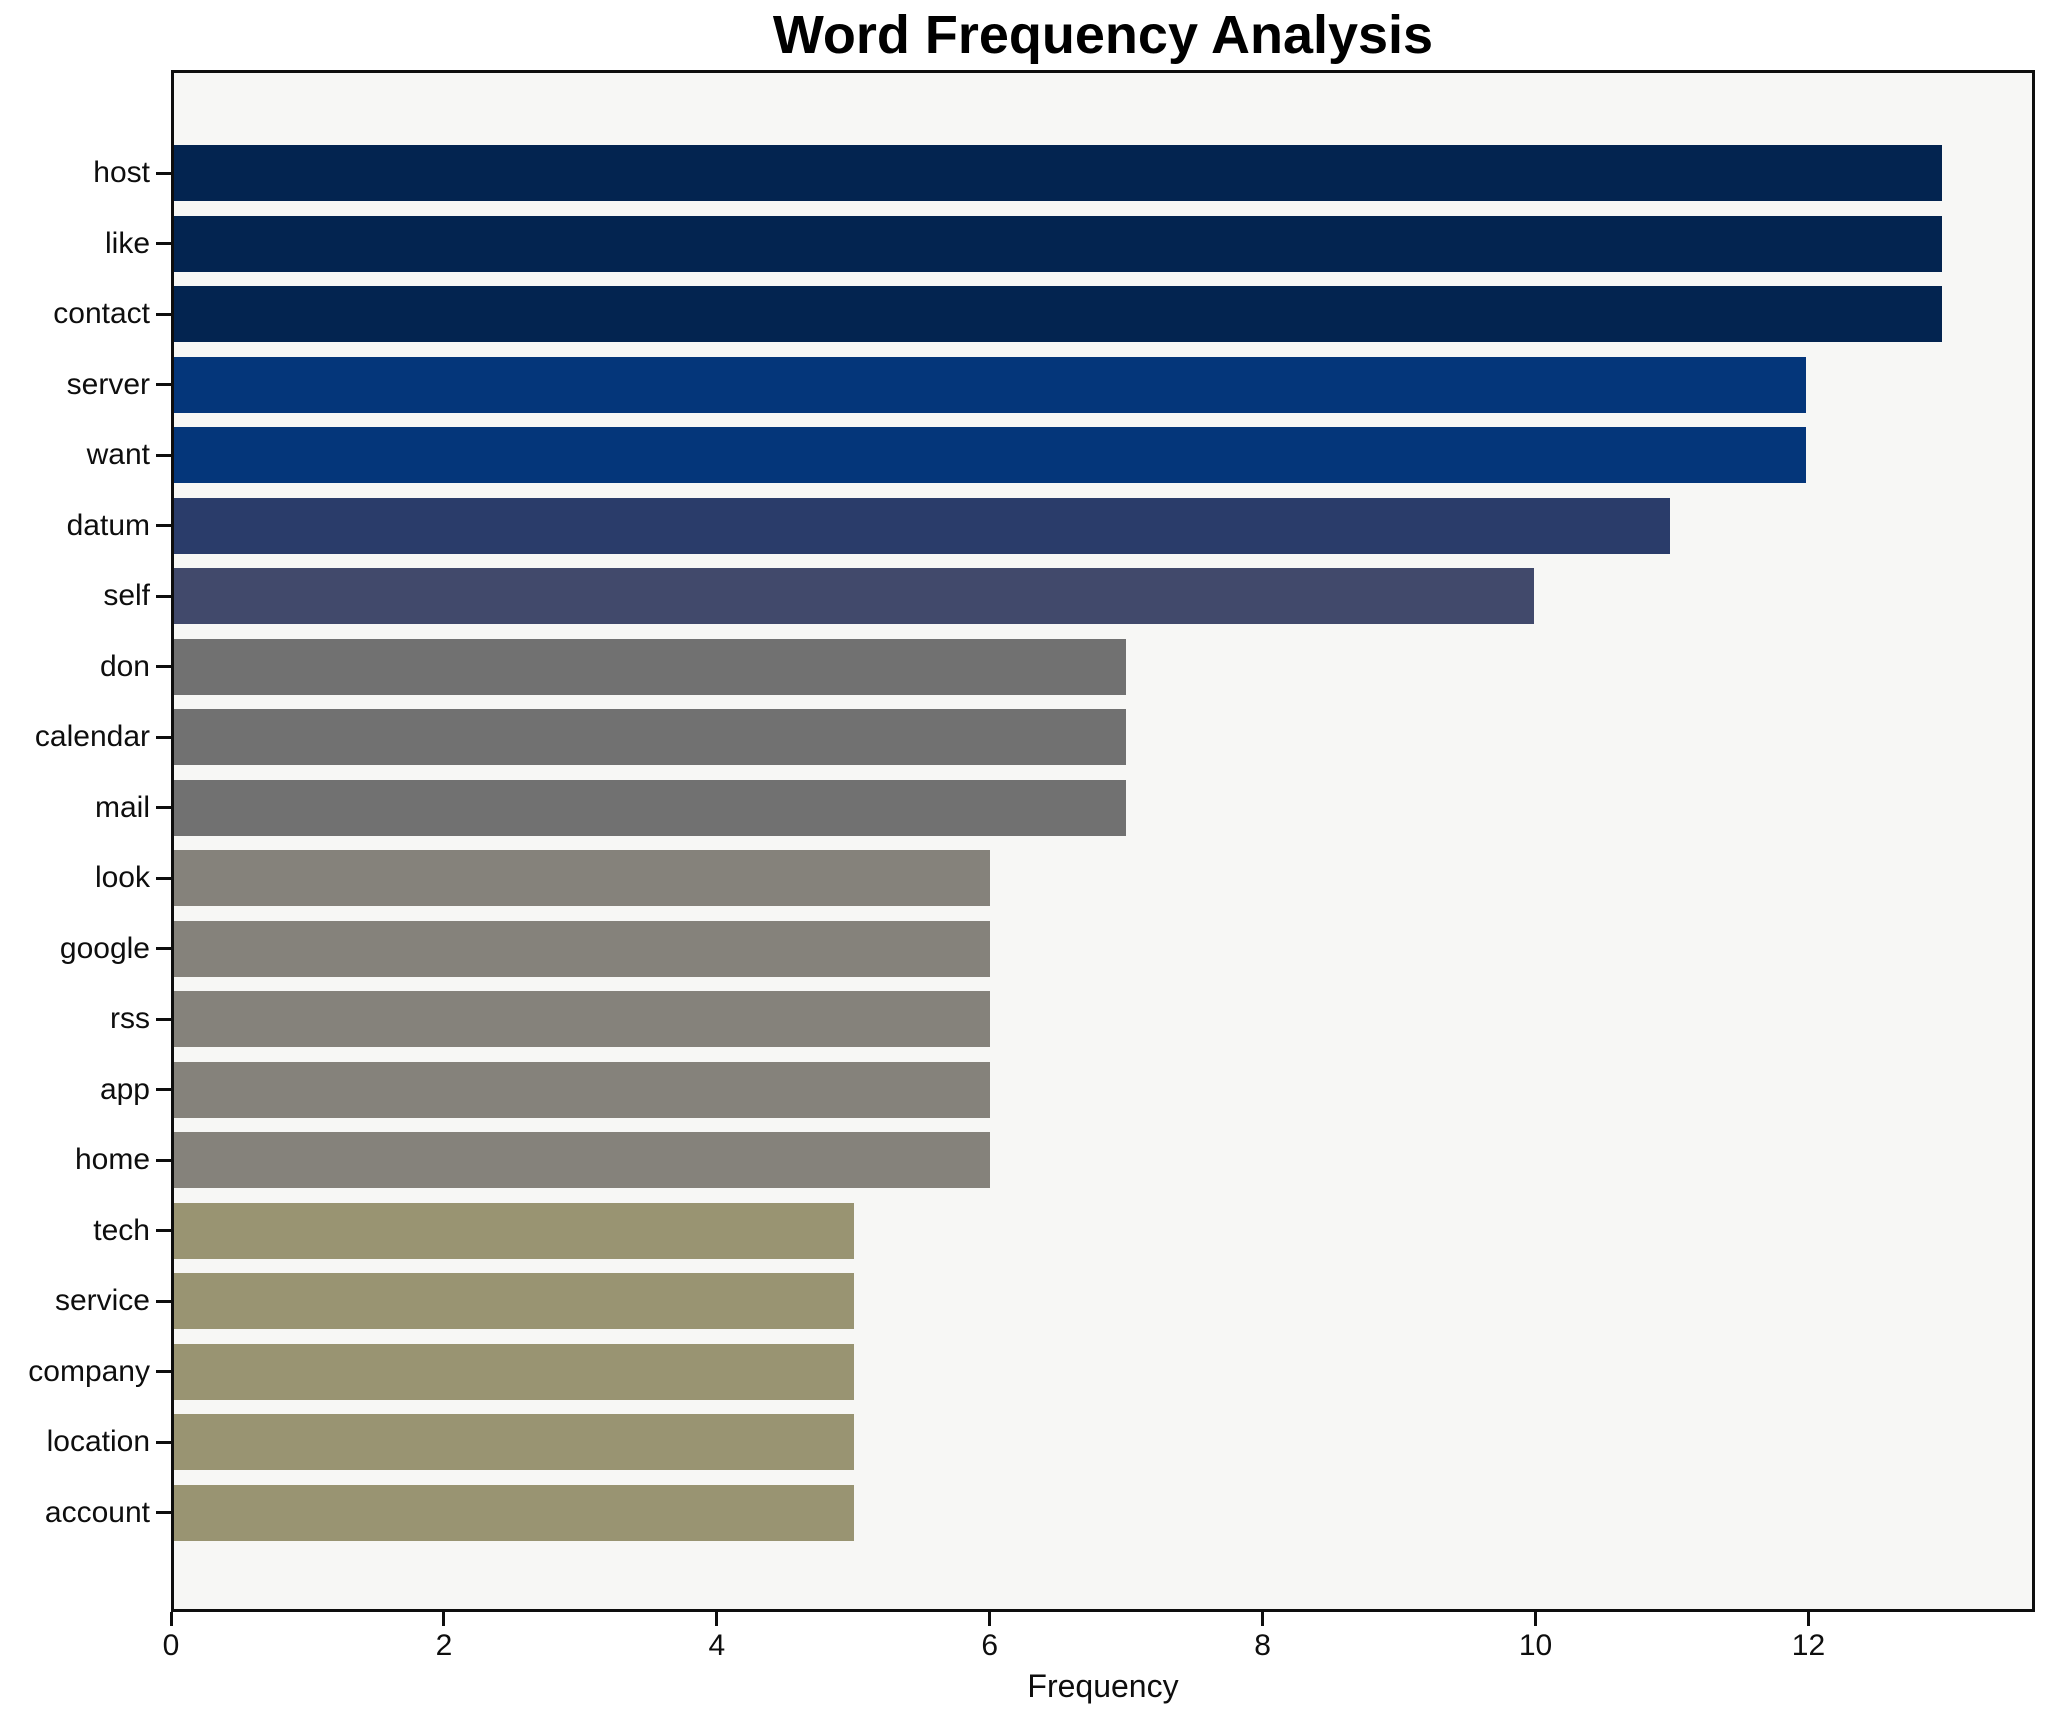 The width and height of the screenshot is (2054, 1722). I want to click on y-tick-want, so click(163, 455).